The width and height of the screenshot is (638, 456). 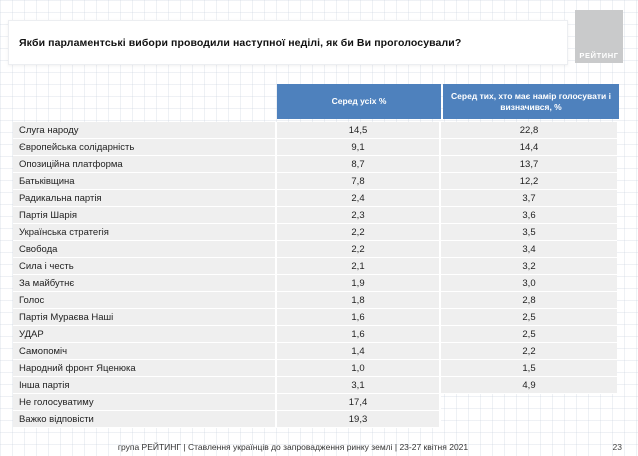 What do you see at coordinates (145, 419) in the screenshot?
I see `party-name-cell: Важко відповісти` at bounding box center [145, 419].